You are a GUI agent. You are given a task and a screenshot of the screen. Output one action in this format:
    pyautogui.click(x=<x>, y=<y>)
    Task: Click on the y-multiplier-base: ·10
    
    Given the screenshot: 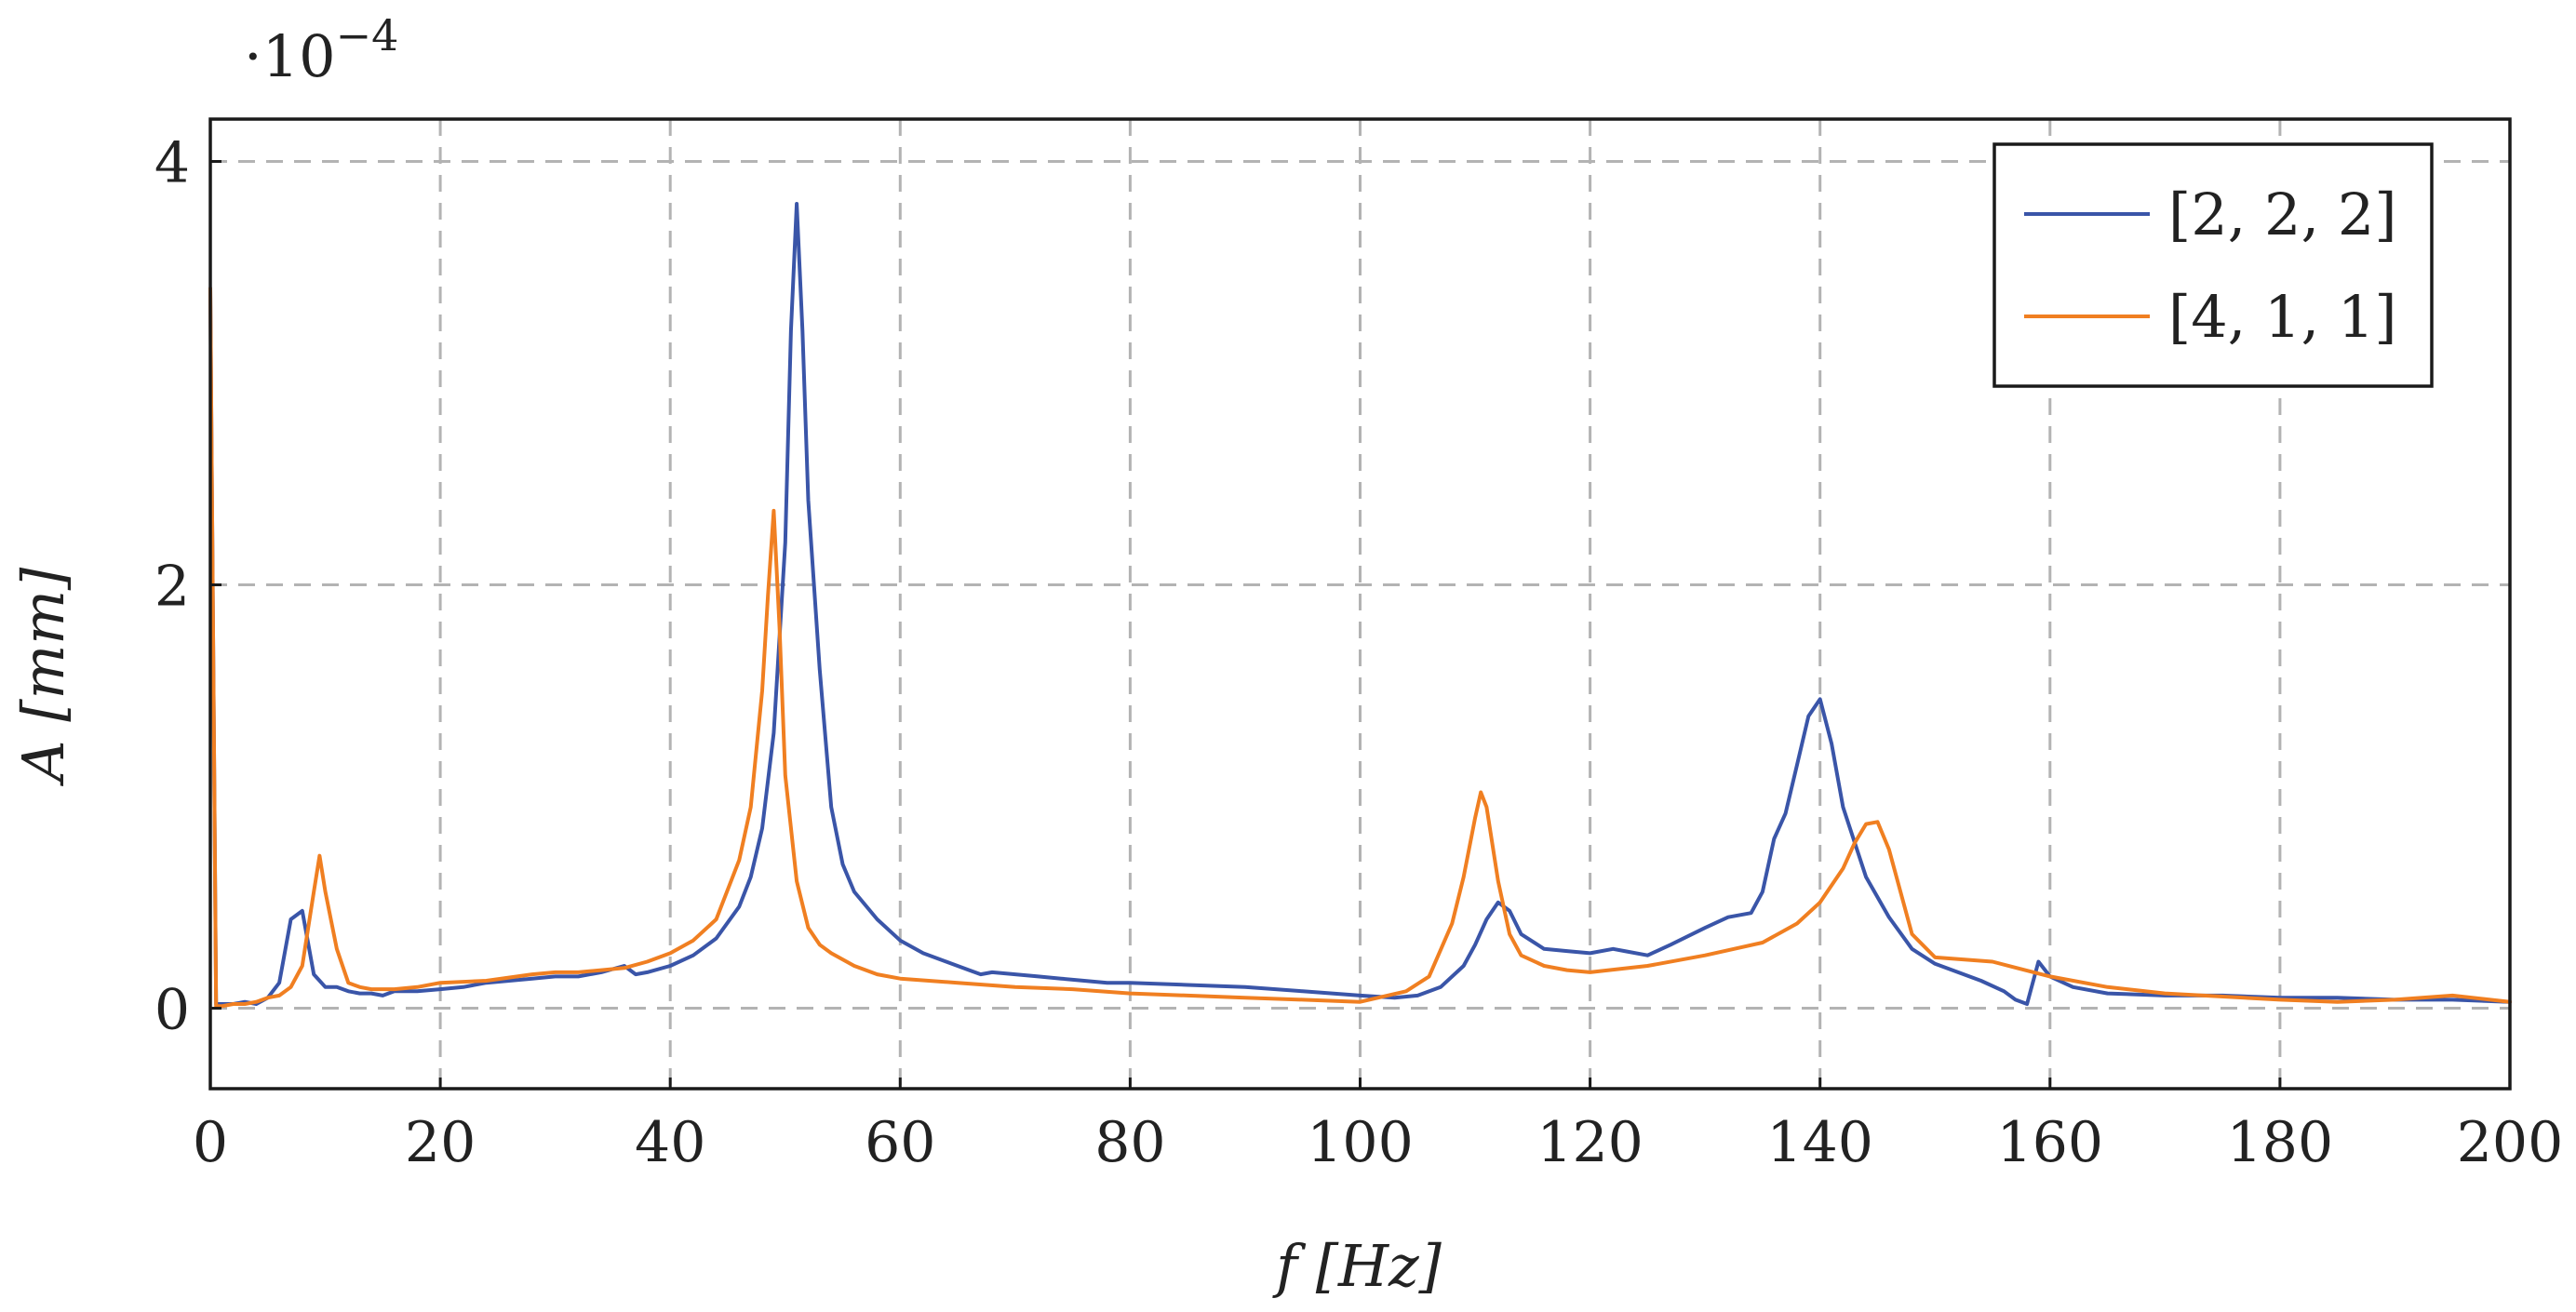 What is the action you would take?
    pyautogui.click(x=290, y=56)
    